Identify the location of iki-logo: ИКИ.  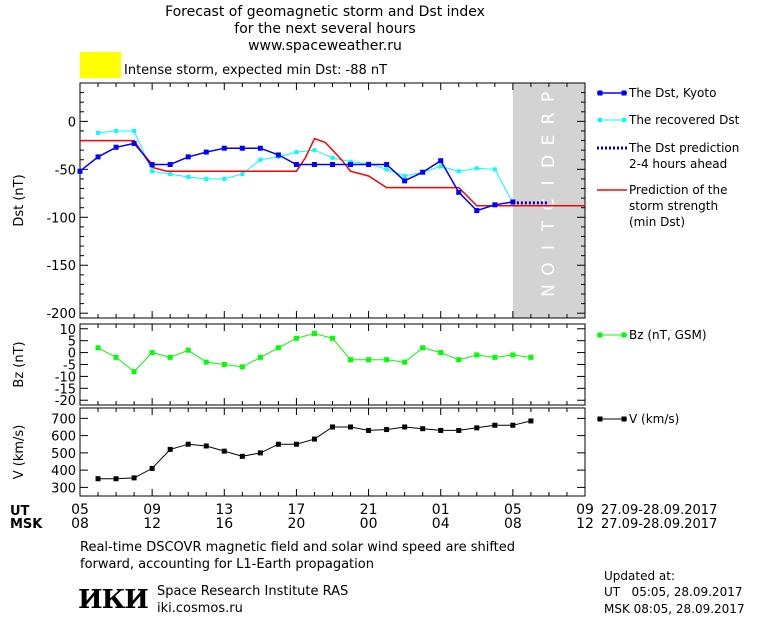
(113, 600).